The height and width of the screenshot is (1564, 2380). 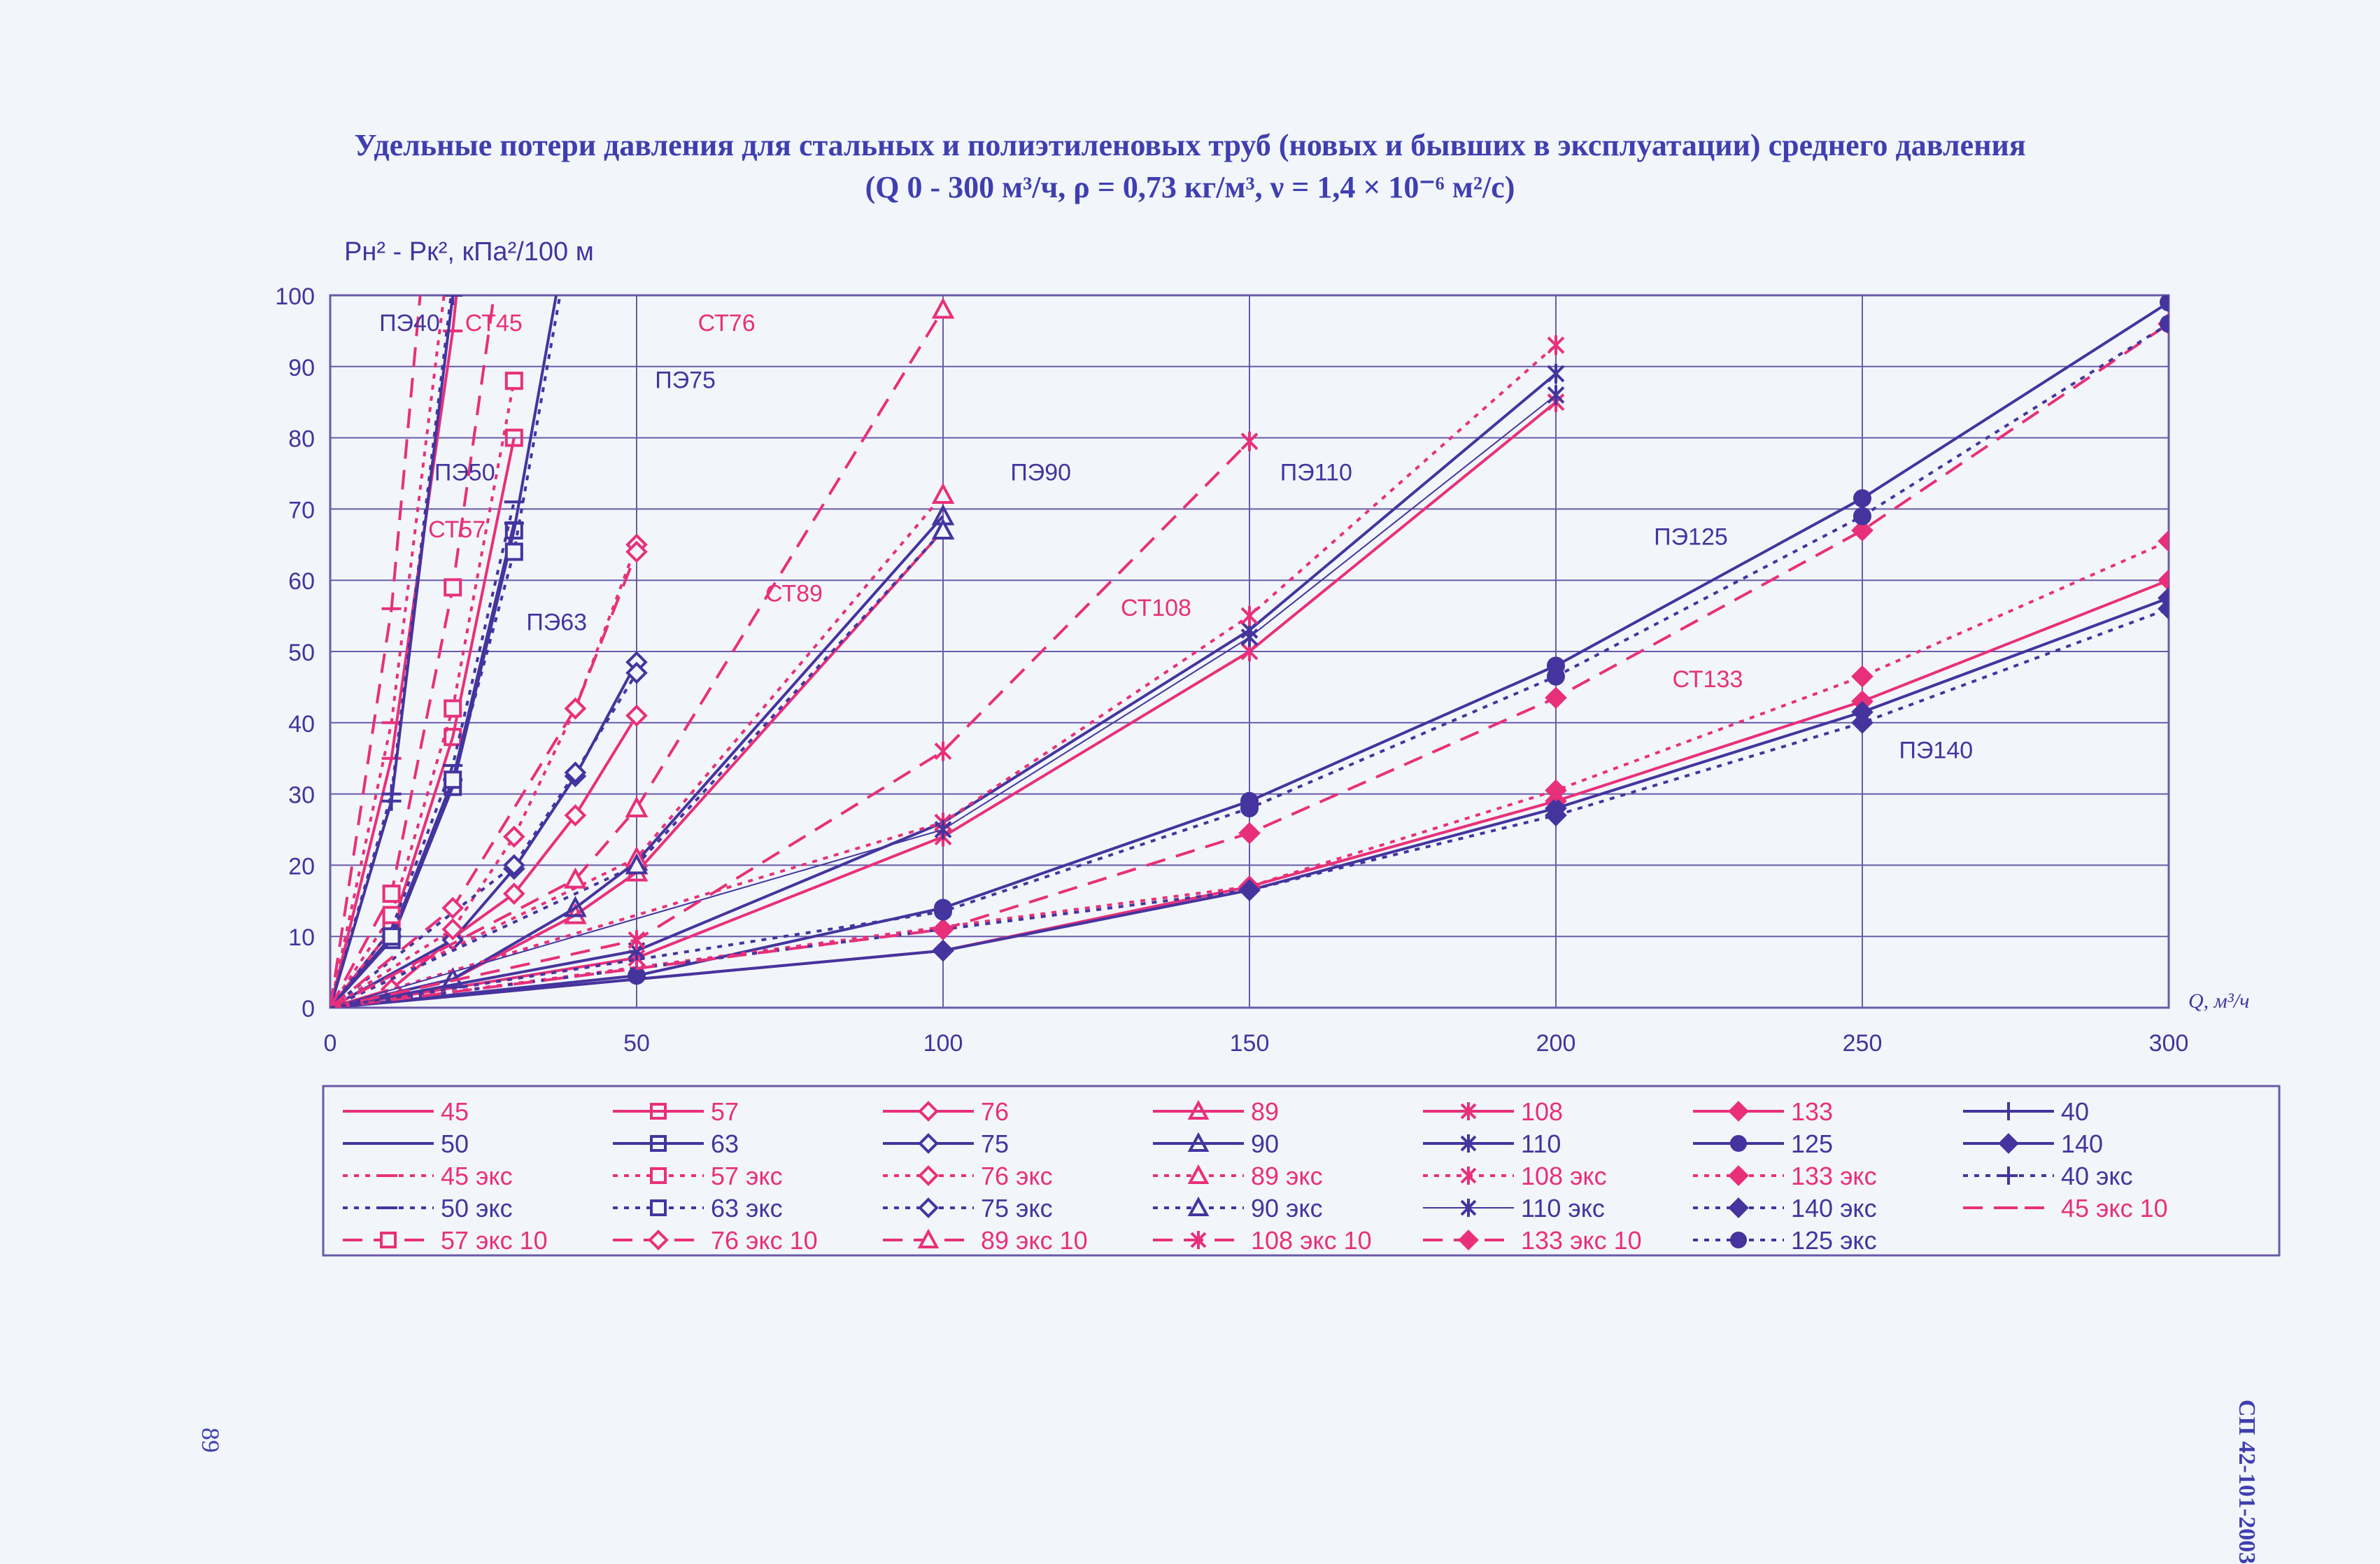 What do you see at coordinates (995, 1143) in the screenshot?
I see `legend-label: 75` at bounding box center [995, 1143].